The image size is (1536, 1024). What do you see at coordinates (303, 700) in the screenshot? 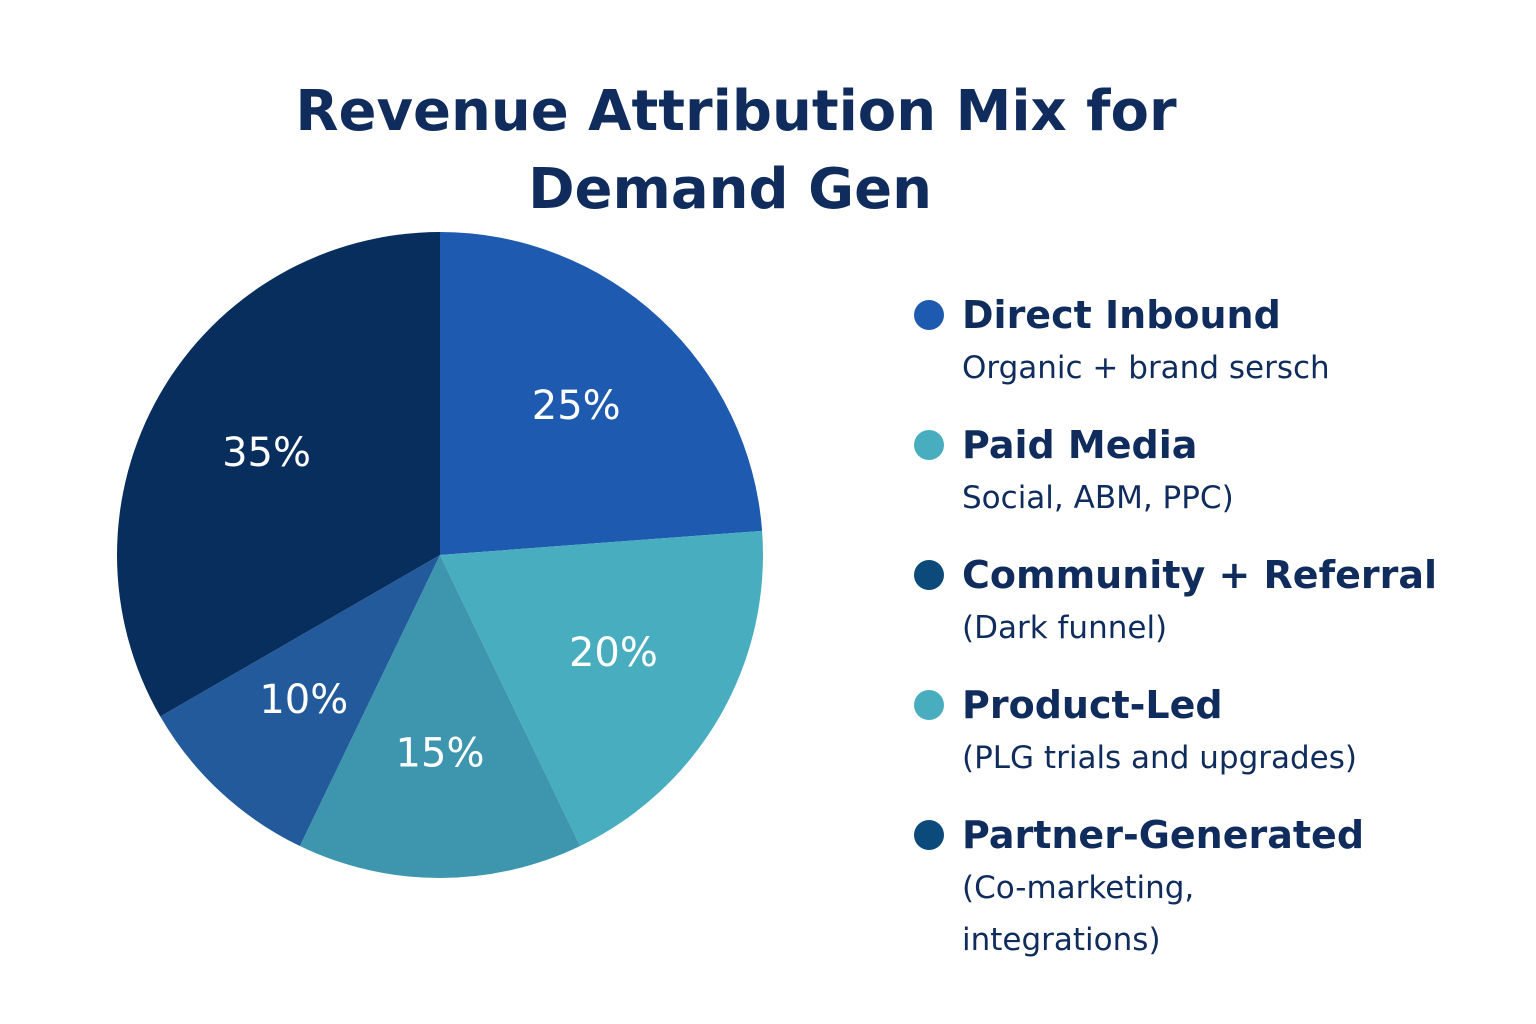
I see `slice-label: 10%` at bounding box center [303, 700].